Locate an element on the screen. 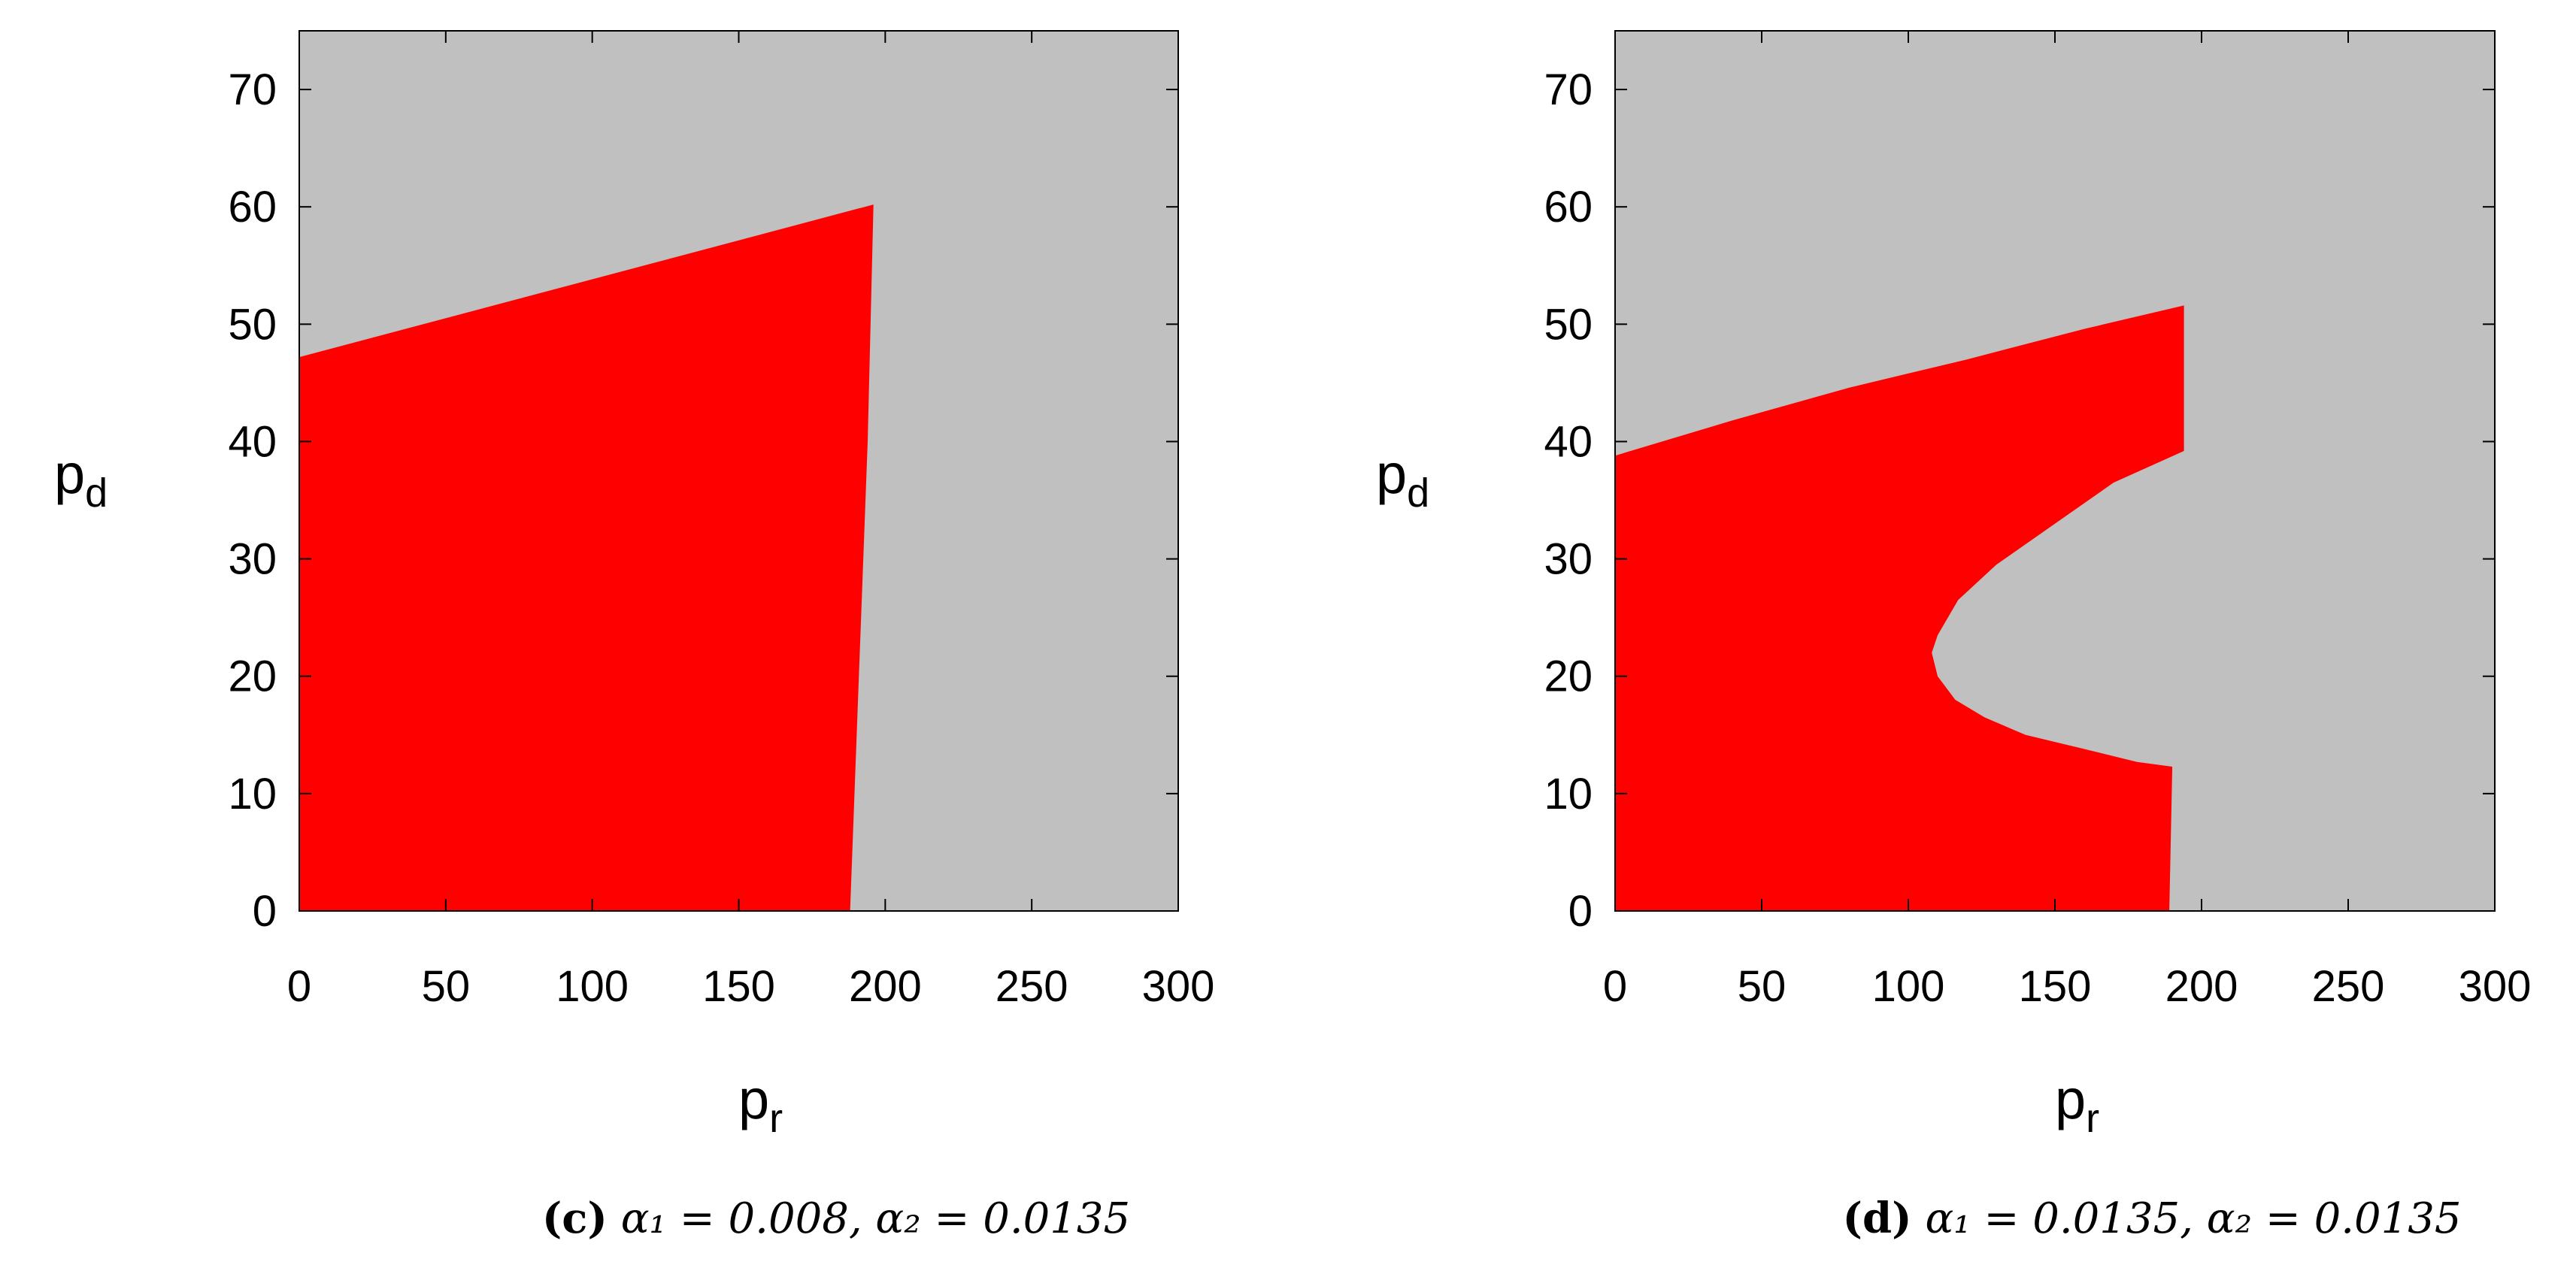 Image resolution: width=2576 pixels, height=1274 pixels. panel-caption: (d) α₁ = 0.0135, α₂ = 0.0135 is located at coordinates (2151, 1218).